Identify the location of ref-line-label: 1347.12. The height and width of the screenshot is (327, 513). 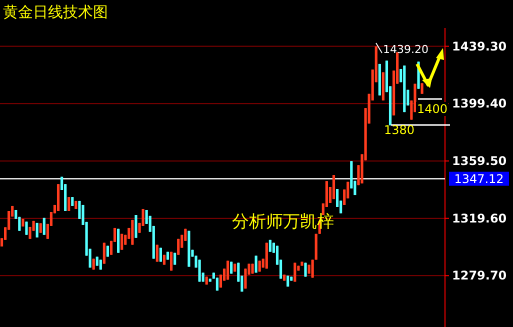
(479, 179).